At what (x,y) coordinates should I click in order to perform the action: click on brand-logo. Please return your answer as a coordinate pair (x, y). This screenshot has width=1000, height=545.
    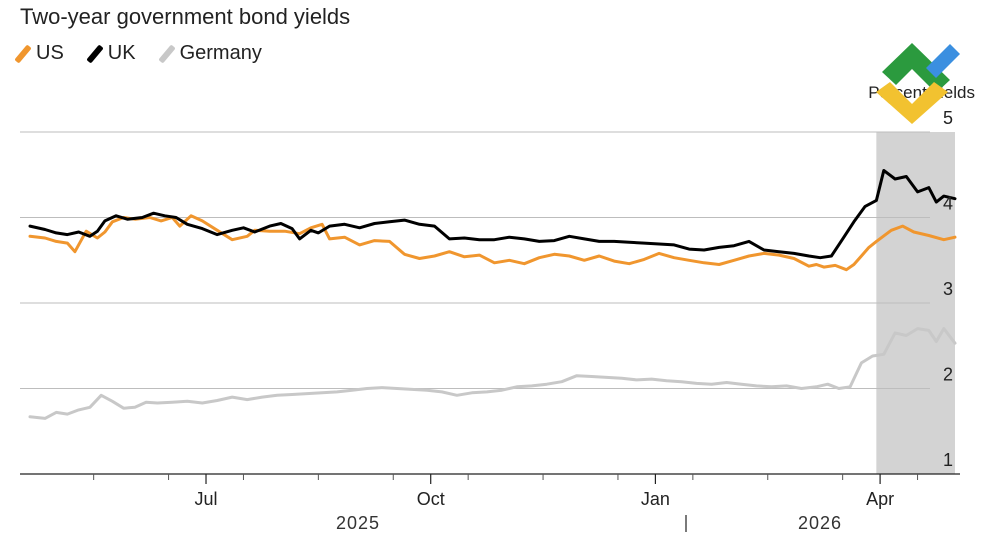
    Looking at the image, I should click on (918, 83).